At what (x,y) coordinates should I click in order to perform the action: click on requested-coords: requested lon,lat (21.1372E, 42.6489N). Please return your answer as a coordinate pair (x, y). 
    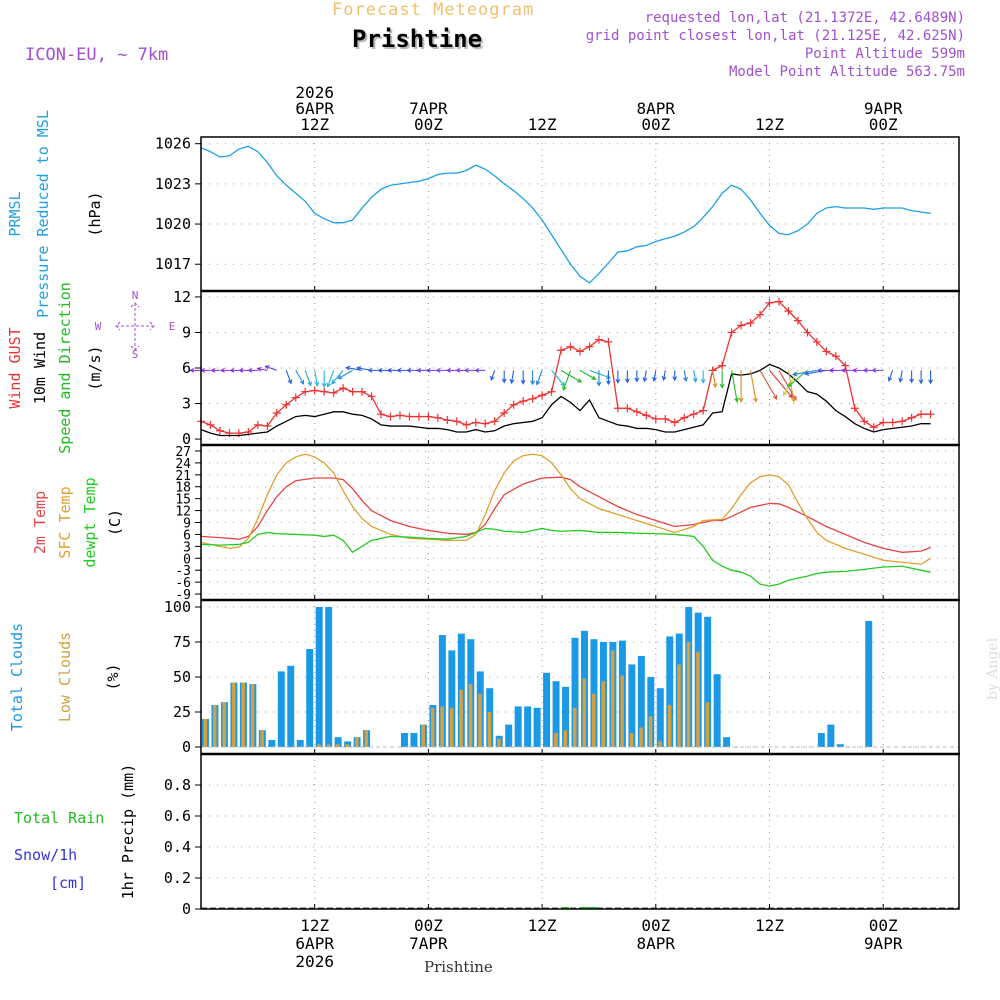
    Looking at the image, I should click on (804, 18).